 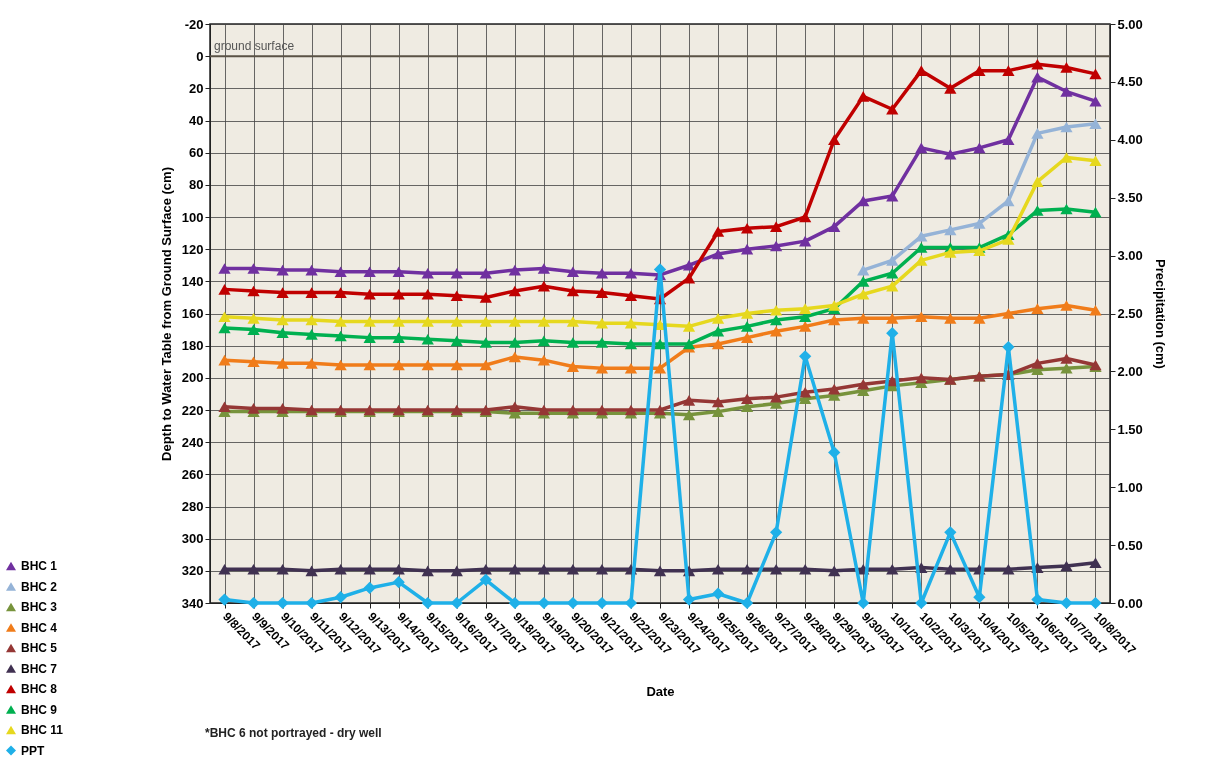 What do you see at coordinates (660, 692) in the screenshot?
I see `x-axis-title: Date` at bounding box center [660, 692].